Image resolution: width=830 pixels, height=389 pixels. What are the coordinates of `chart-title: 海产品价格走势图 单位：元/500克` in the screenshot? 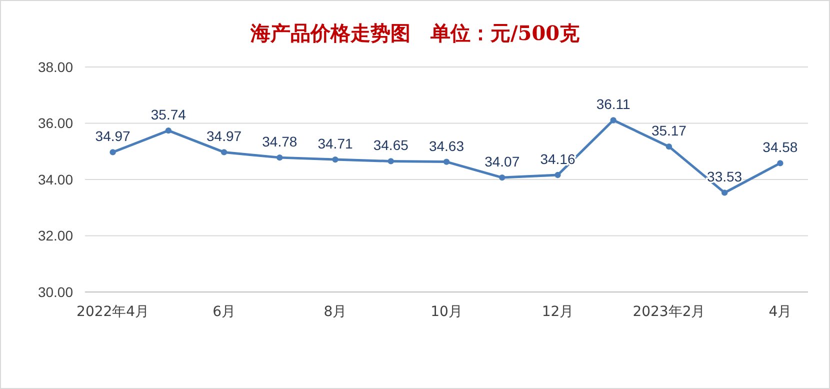 It's located at (414, 33).